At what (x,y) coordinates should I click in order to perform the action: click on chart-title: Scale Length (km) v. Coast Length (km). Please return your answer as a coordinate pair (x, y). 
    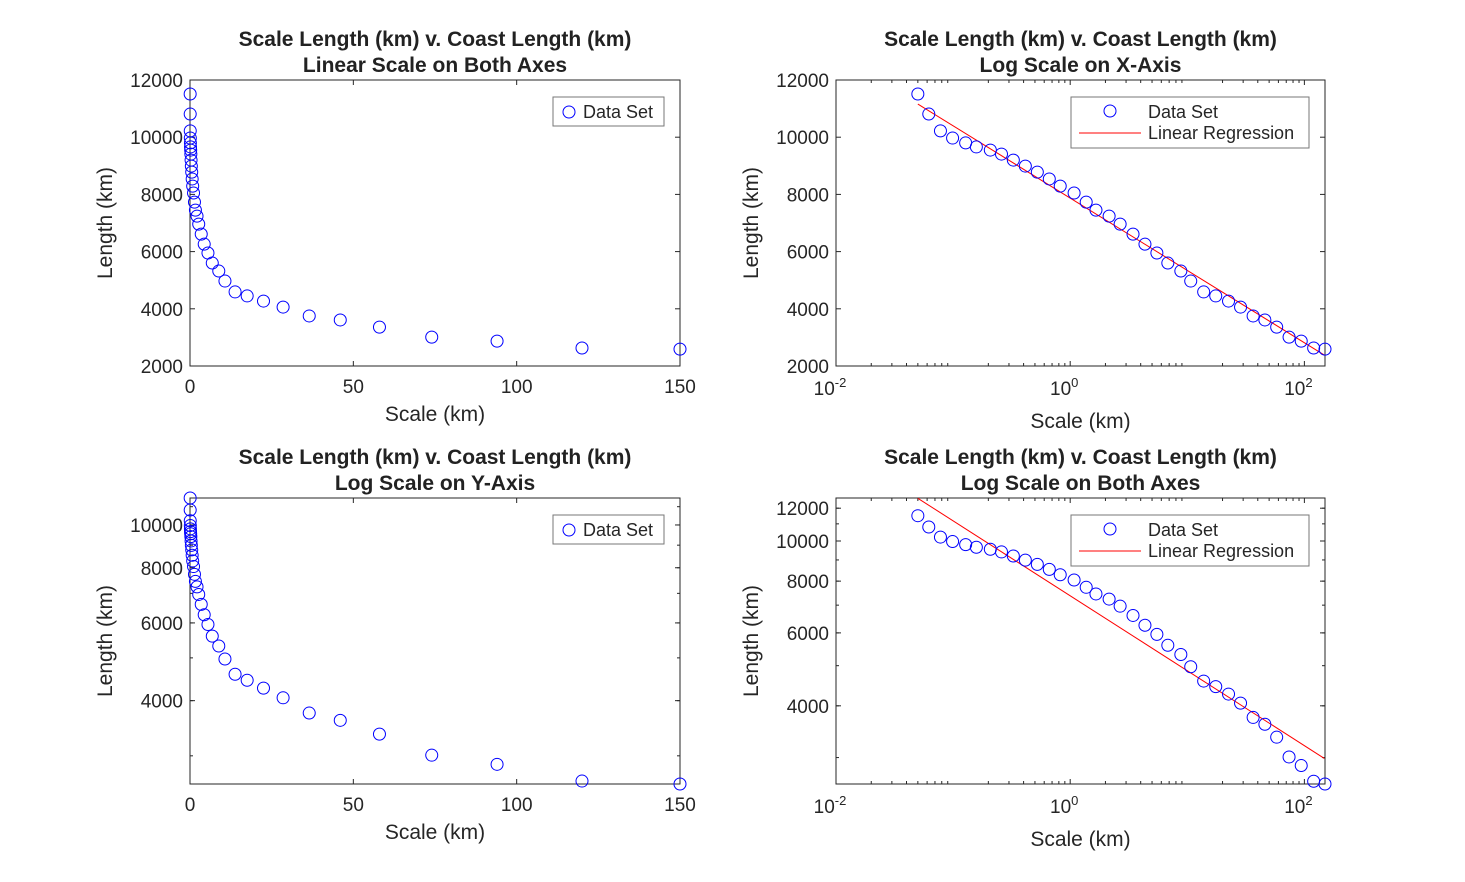
    Looking at the image, I should click on (1080, 457).